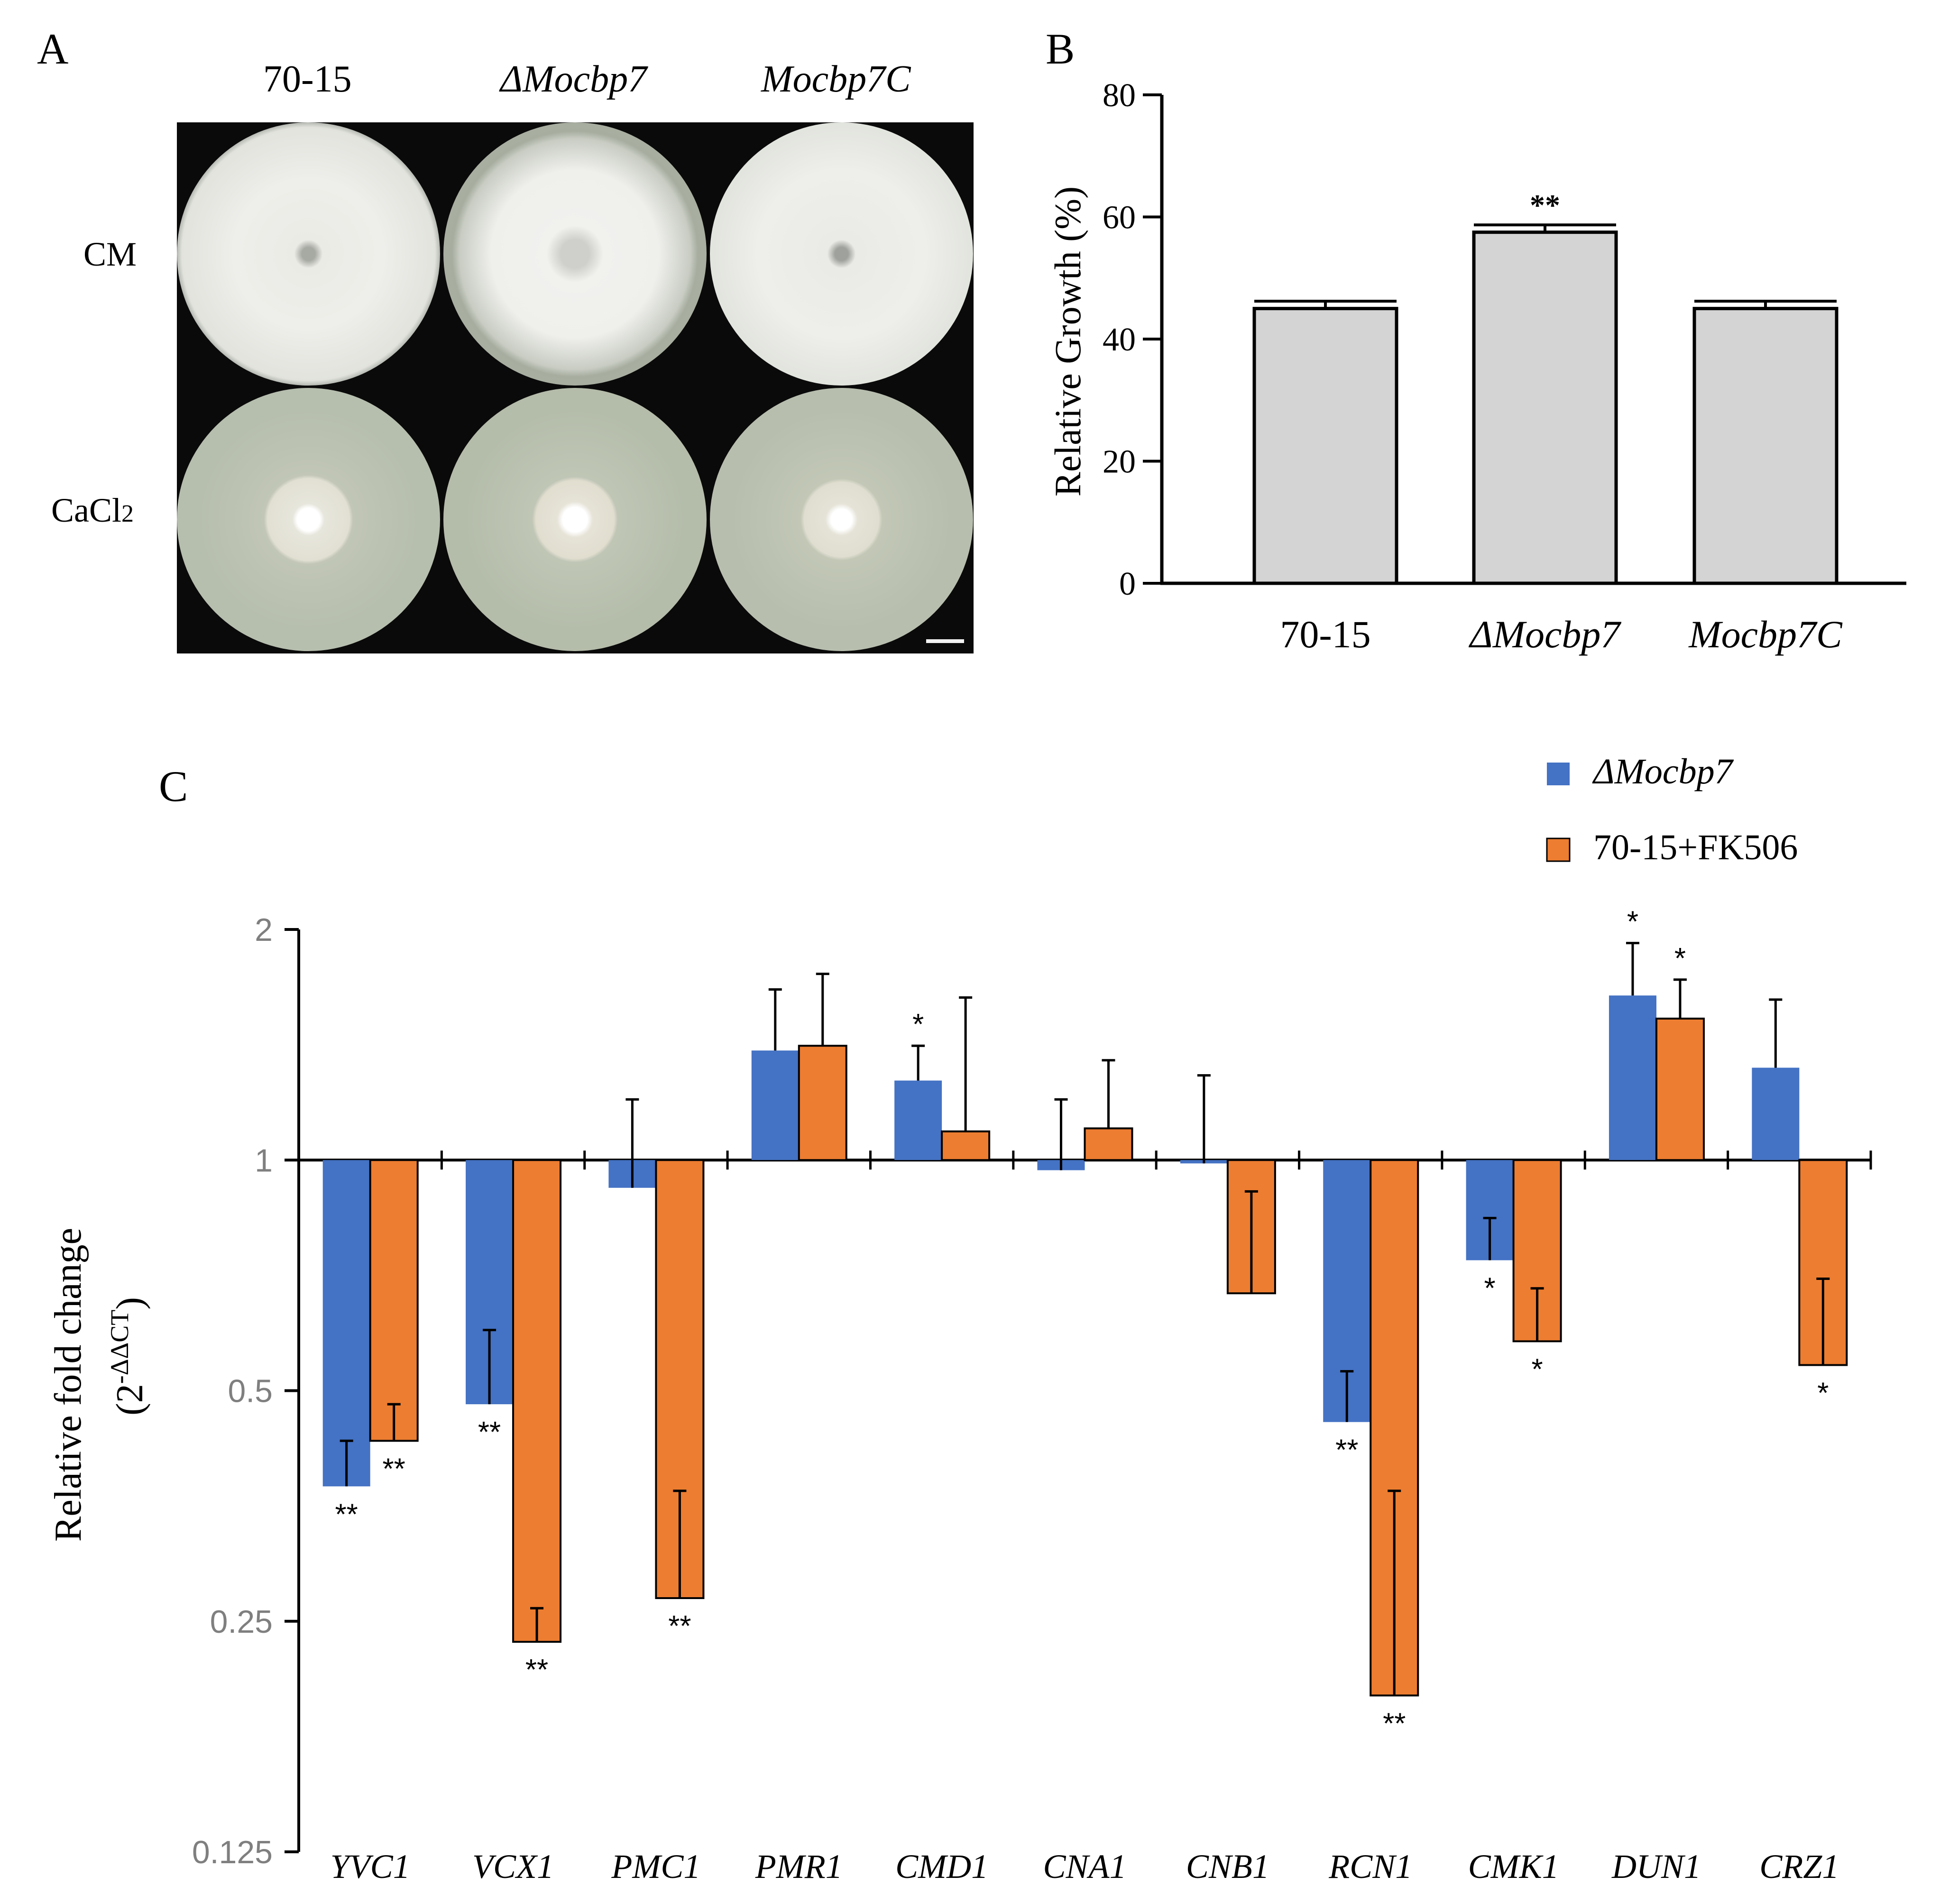 The image size is (1940, 1904). Describe the element at coordinates (308, 254) in the screenshot. I see `plate-cm-wildtype` at that location.